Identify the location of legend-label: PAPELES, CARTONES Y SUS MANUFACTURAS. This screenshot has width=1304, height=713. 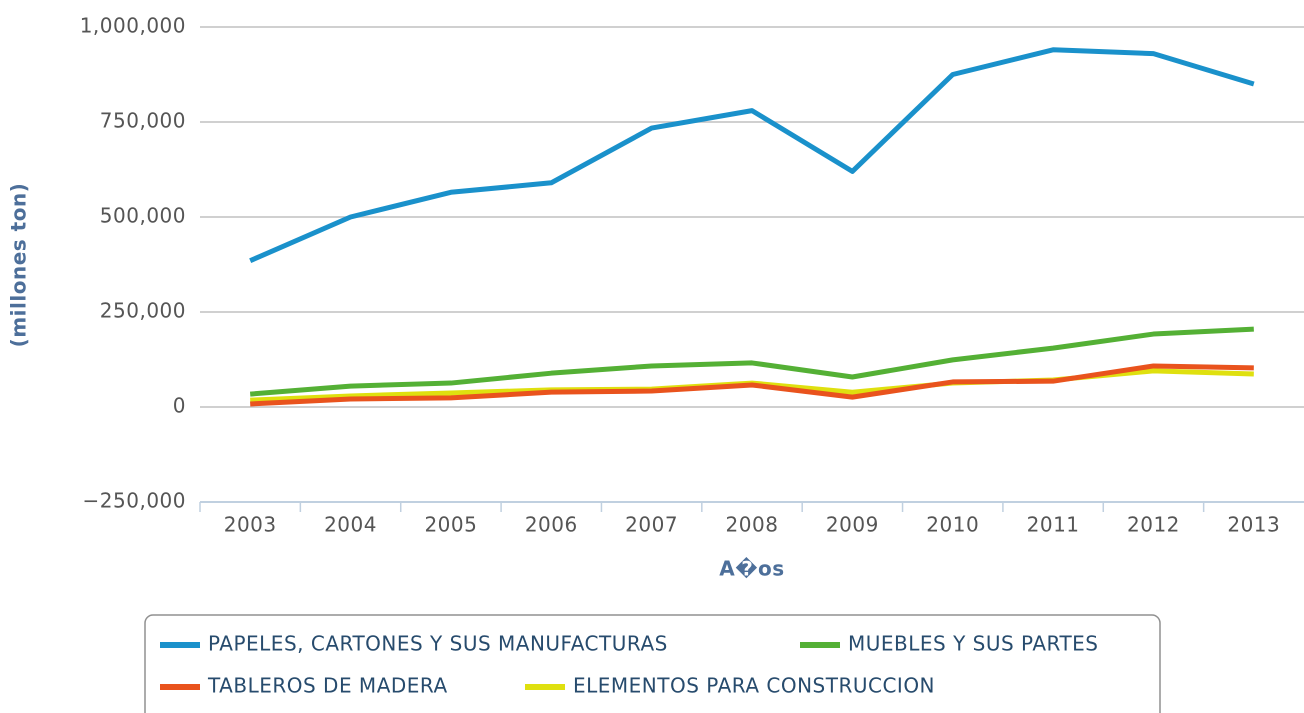
(438, 644).